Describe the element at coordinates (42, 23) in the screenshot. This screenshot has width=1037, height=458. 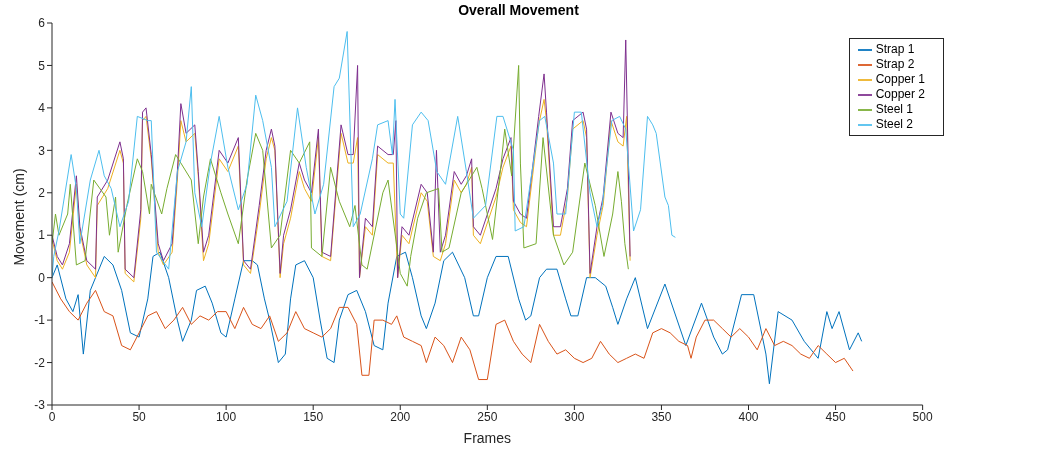
I see `y-tick-label: 6` at that location.